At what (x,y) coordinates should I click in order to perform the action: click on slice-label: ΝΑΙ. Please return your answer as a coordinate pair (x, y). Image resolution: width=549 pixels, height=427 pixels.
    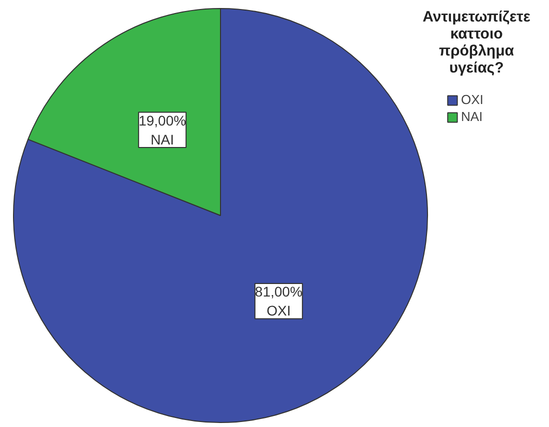
    Looking at the image, I should click on (162, 139).